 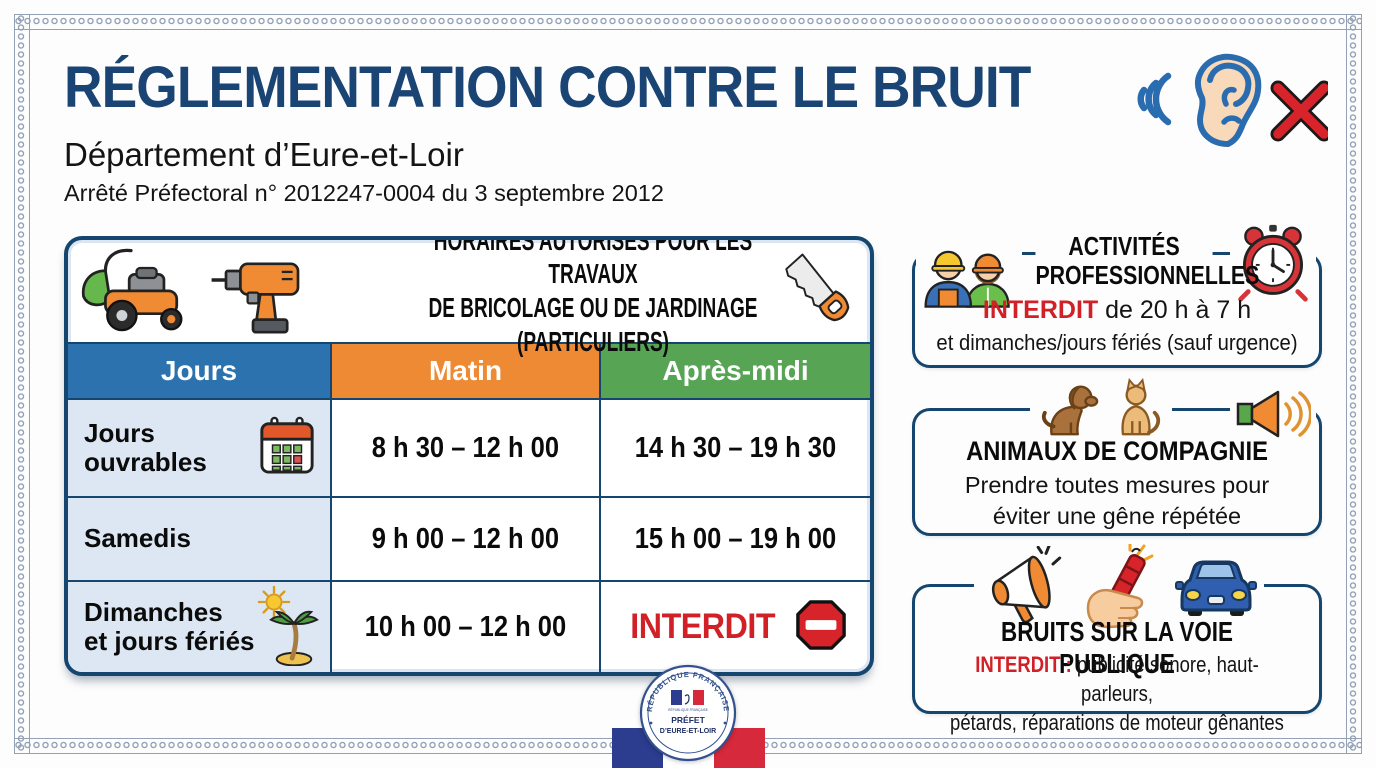 What do you see at coordinates (1070, 410) in the screenshot?
I see `dog-icon` at bounding box center [1070, 410].